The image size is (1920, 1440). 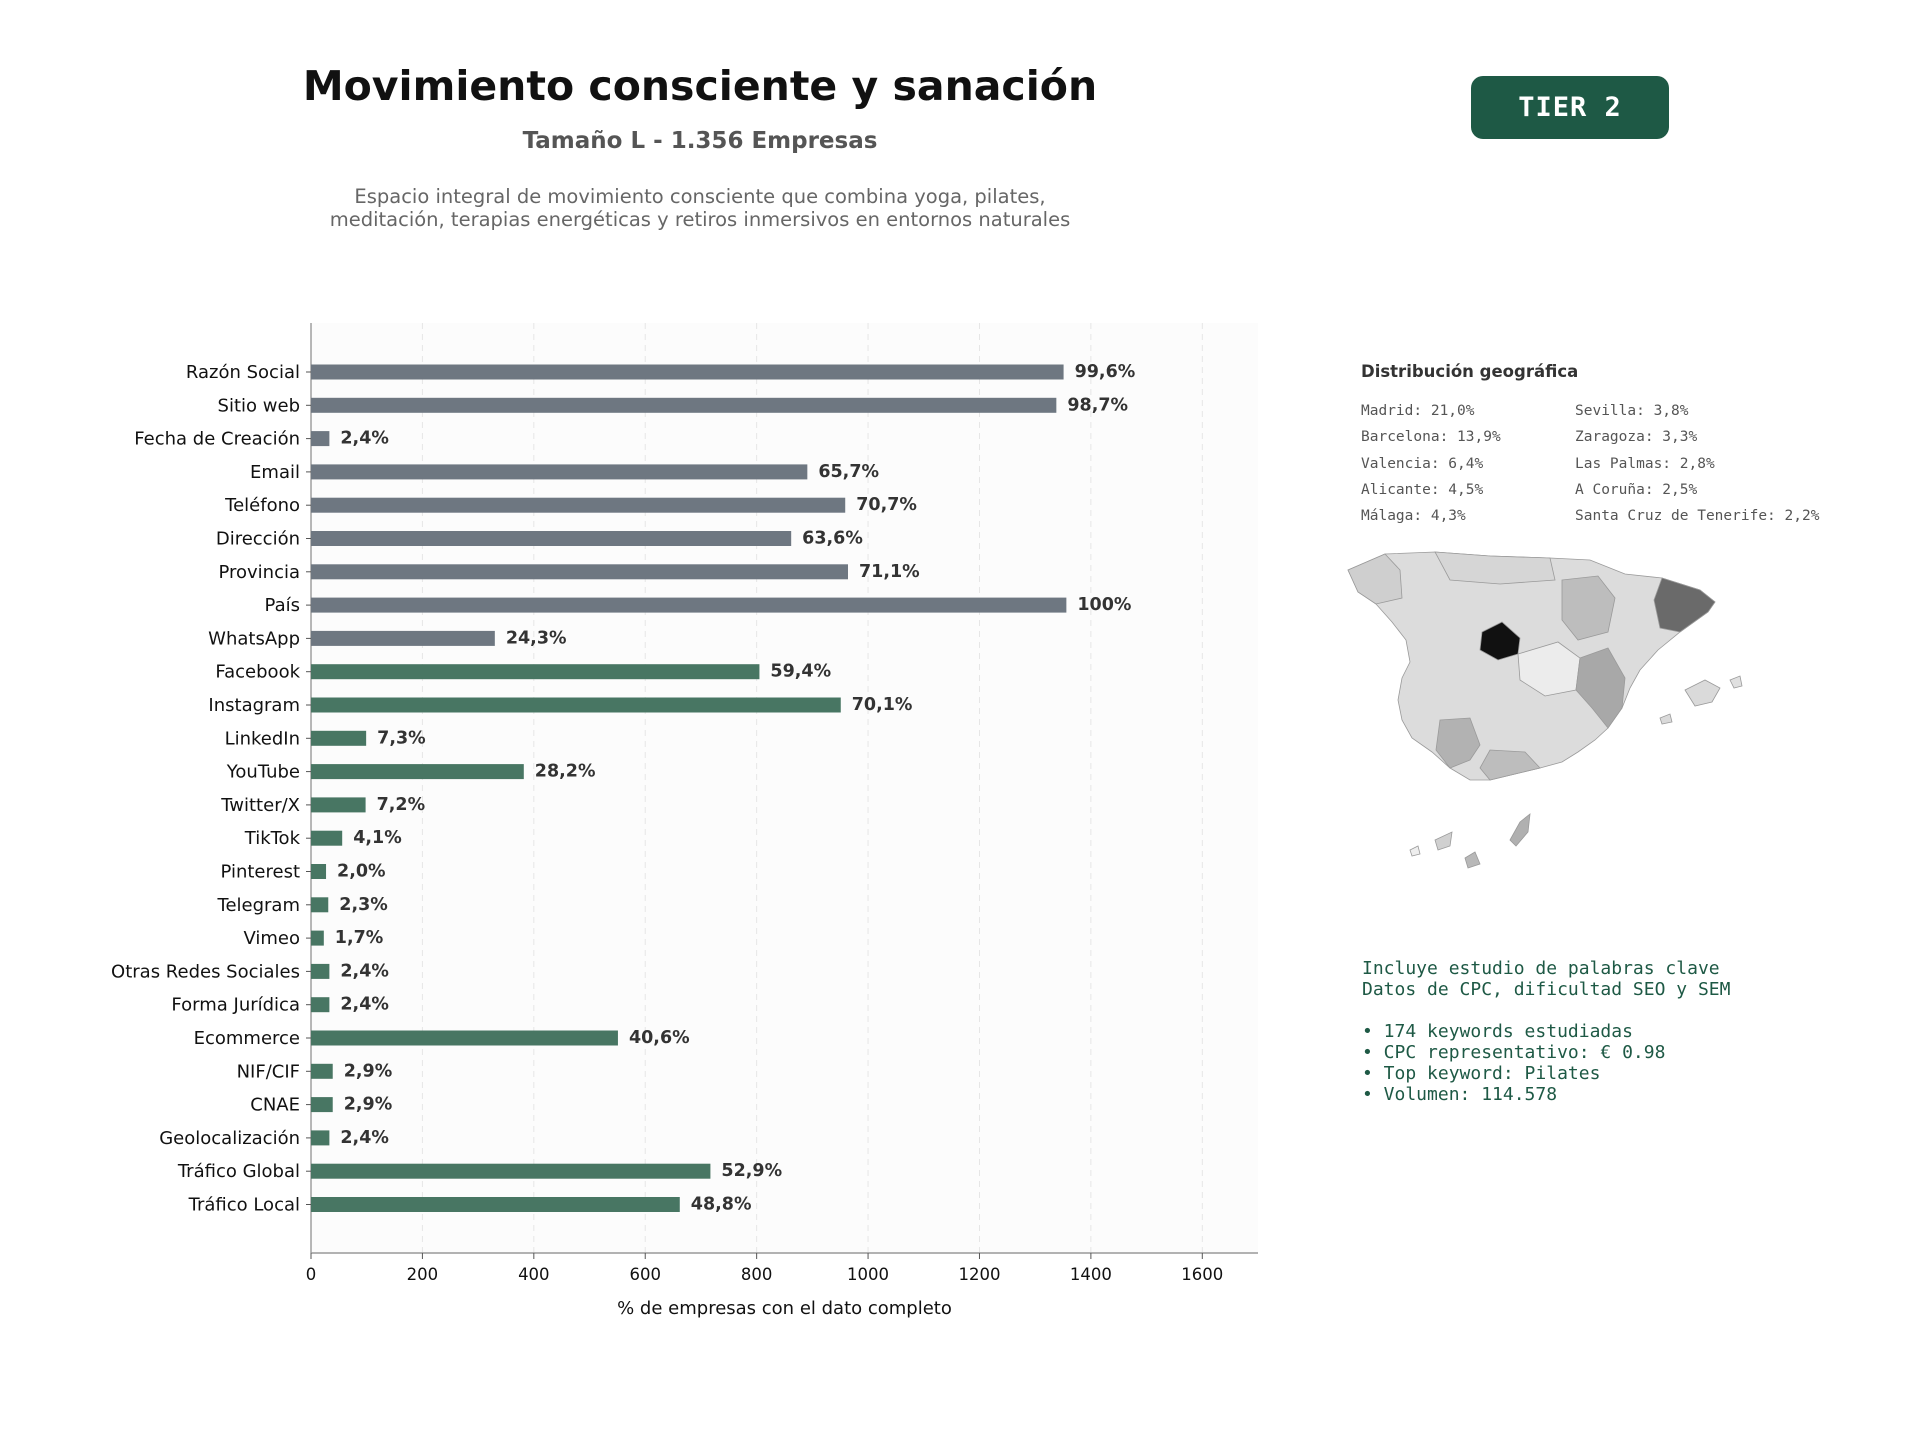 What do you see at coordinates (700, 141) in the screenshot?
I see `page-subtitle: Tamaño L - 1.356 Empresas` at bounding box center [700, 141].